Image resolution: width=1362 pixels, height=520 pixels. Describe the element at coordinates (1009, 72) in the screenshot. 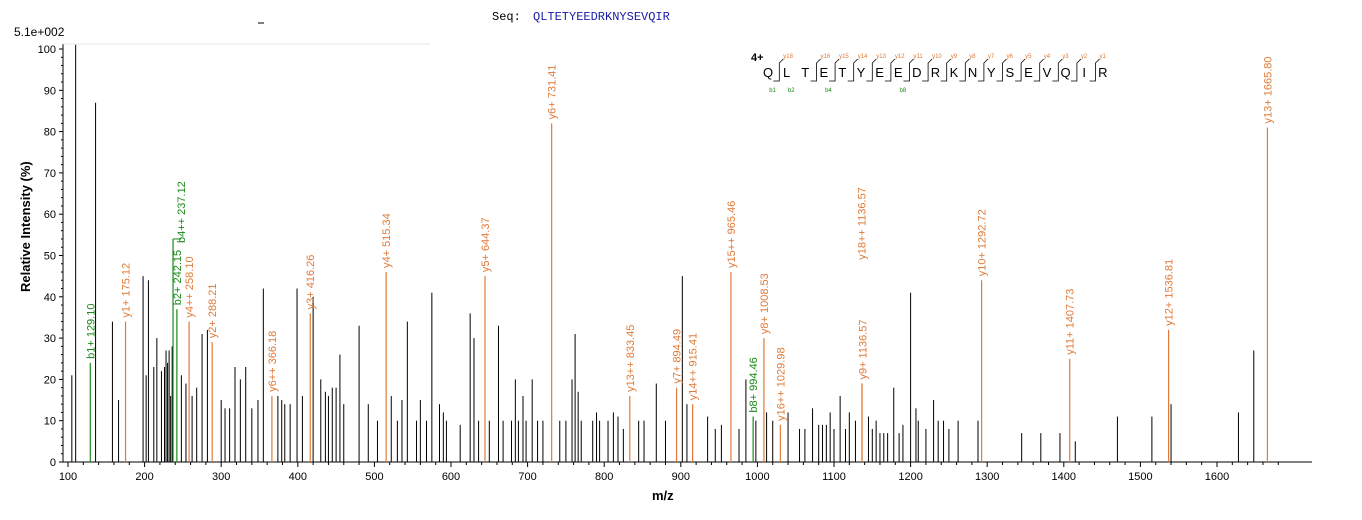

I see `sequence-residue: S` at that location.